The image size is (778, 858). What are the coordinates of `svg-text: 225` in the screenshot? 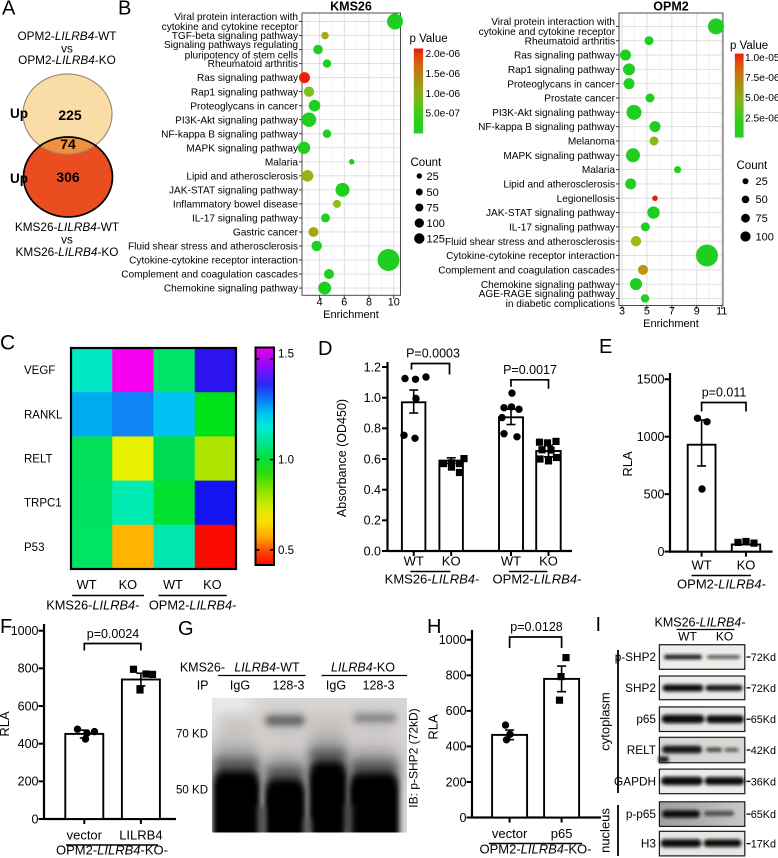 It's located at (70, 115).